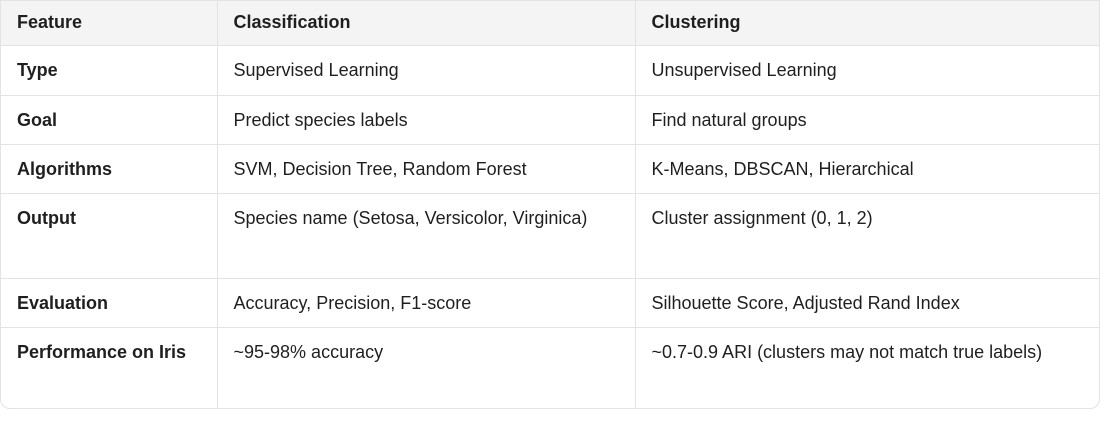 The image size is (1107, 424). What do you see at coordinates (866, 302) in the screenshot?
I see `row-clustering-cell: Silhouette Score, Adjusted Rand Index` at bounding box center [866, 302].